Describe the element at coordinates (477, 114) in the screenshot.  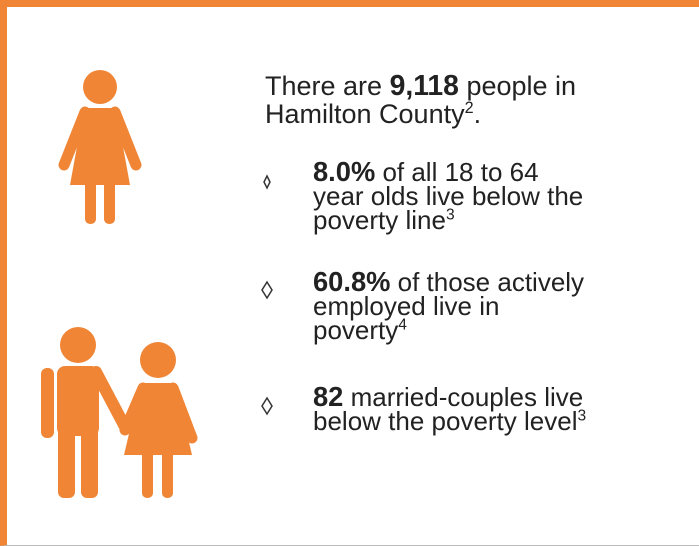
I see `intro-text: .` at that location.